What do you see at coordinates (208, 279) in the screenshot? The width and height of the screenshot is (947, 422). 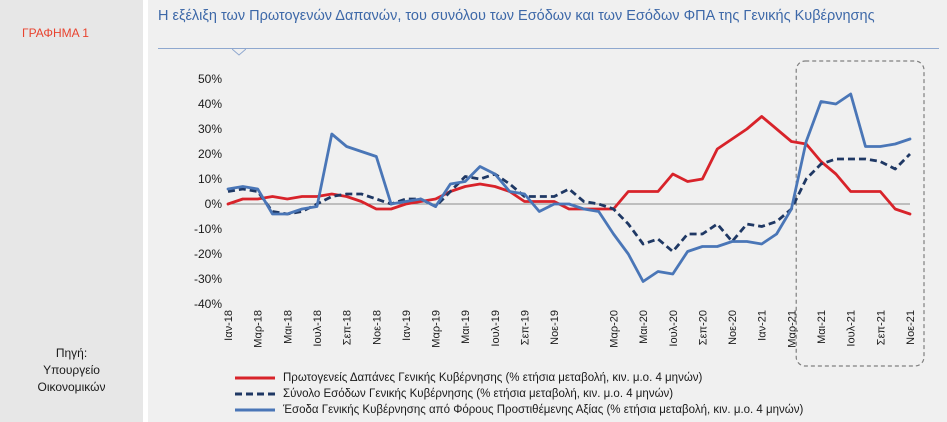 I see `y-tick-label: -30%` at bounding box center [208, 279].